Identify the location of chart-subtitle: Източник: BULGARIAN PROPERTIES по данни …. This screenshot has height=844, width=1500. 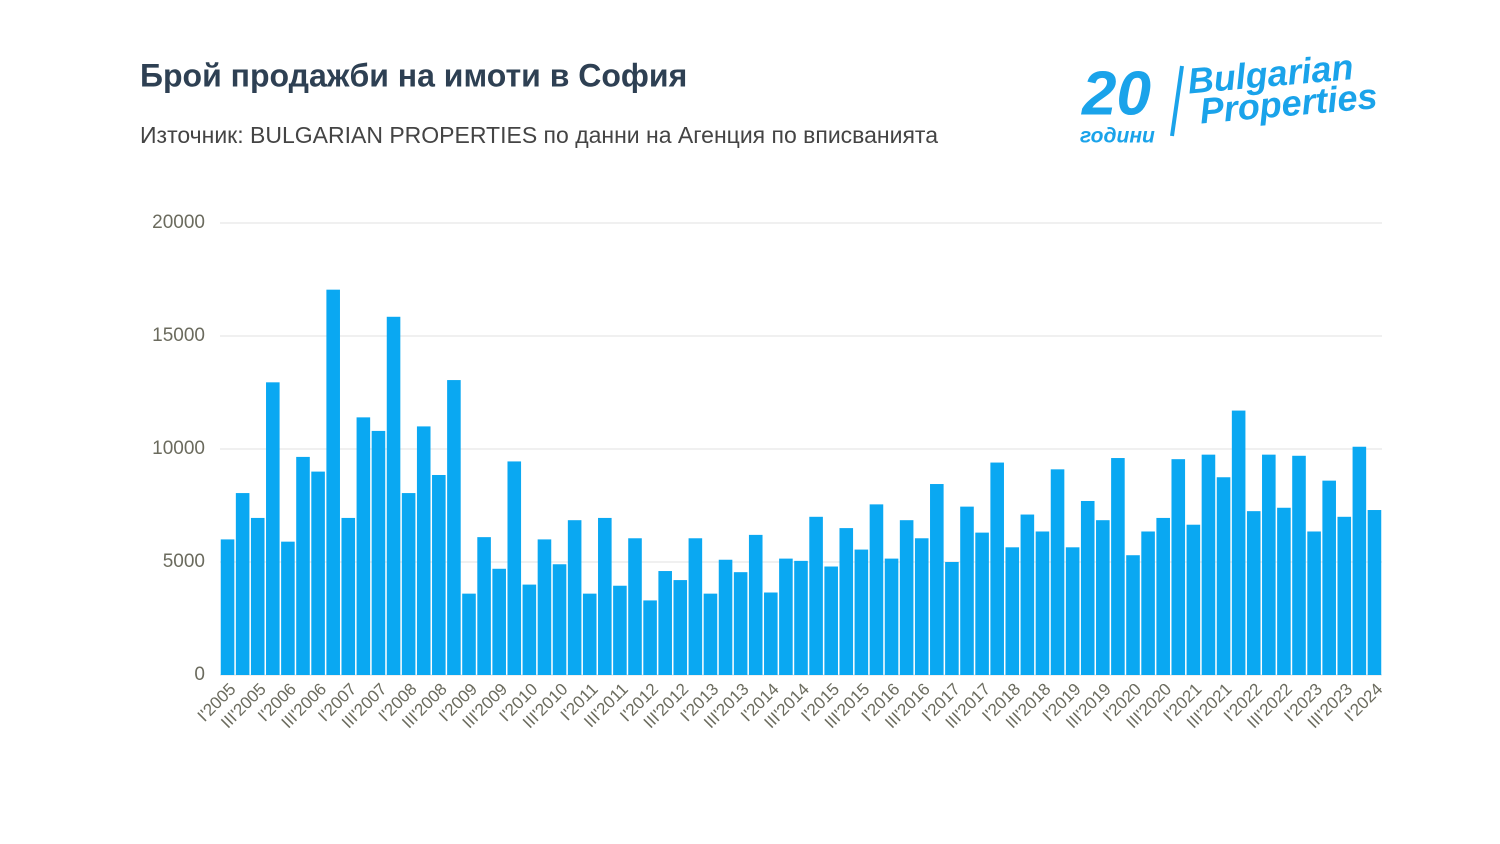
(539, 135).